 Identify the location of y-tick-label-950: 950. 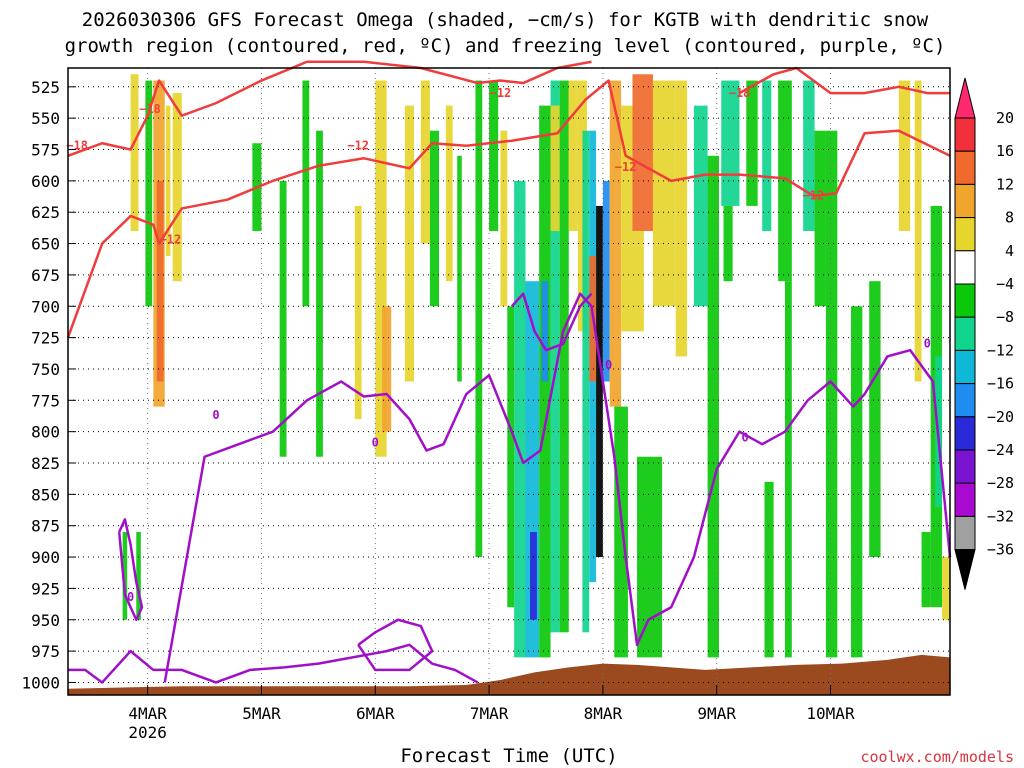
(45, 620).